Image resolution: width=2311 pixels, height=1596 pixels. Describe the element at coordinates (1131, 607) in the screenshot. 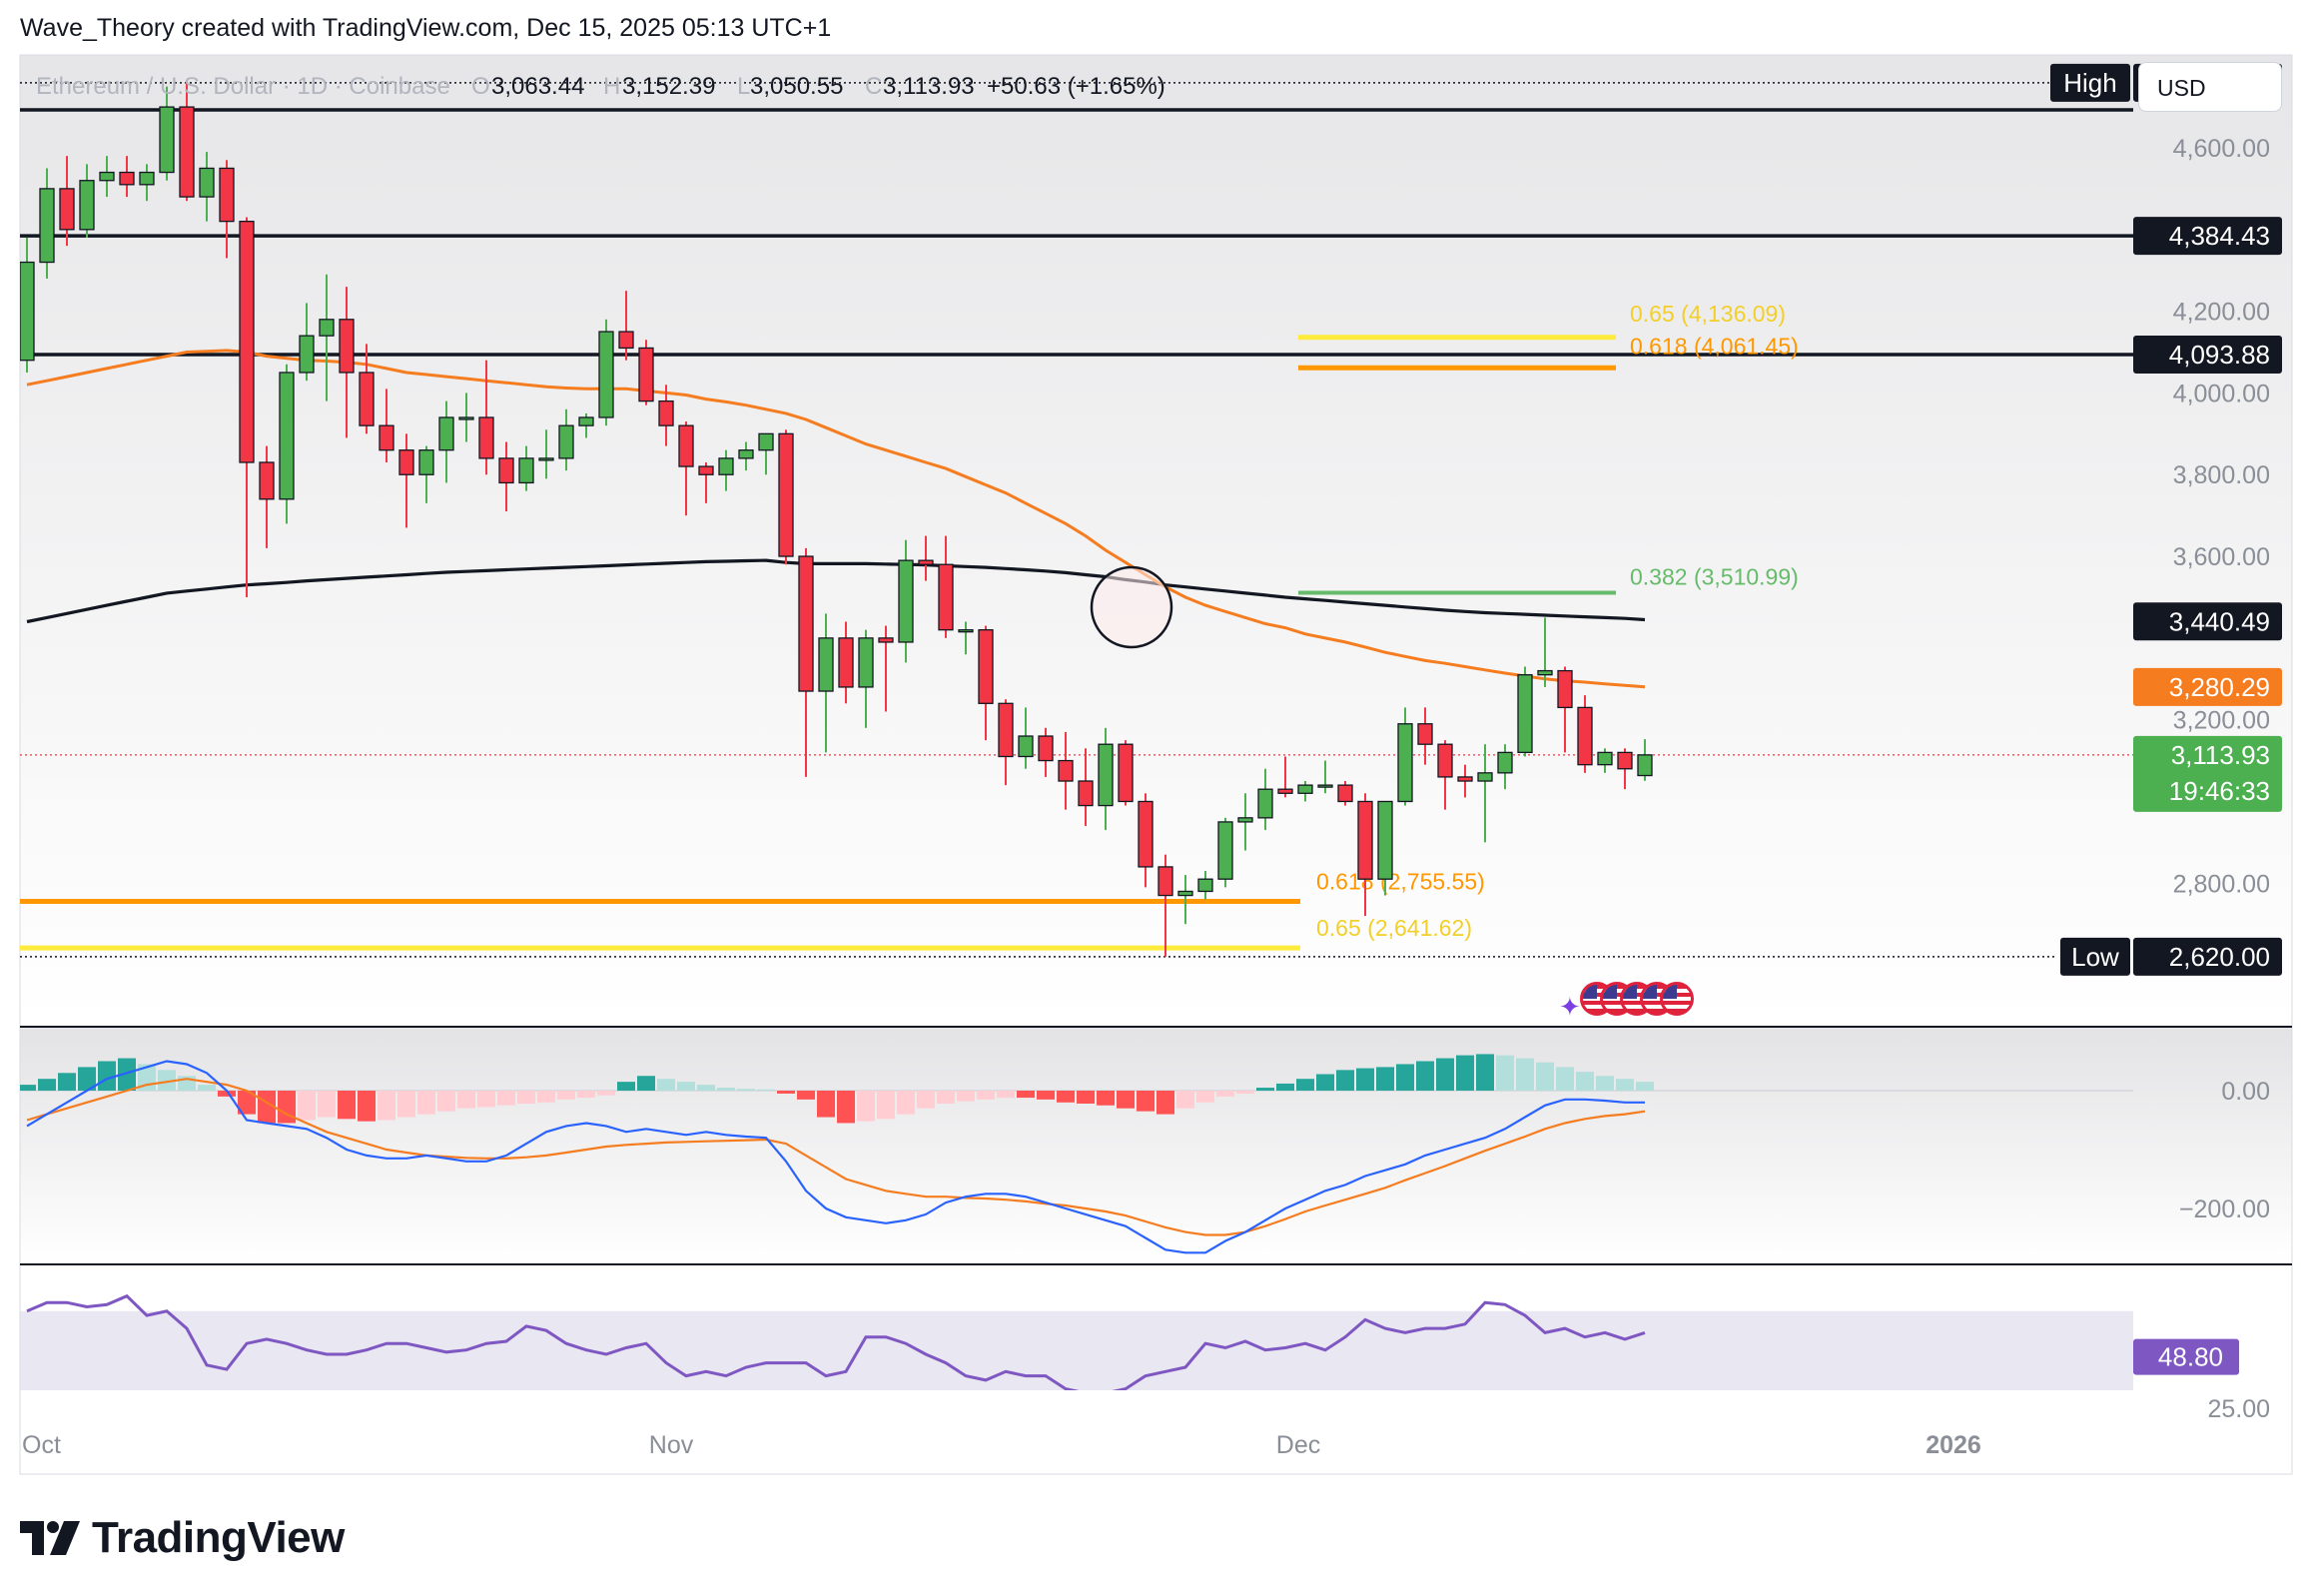

I see `cross-marker-circle` at that location.